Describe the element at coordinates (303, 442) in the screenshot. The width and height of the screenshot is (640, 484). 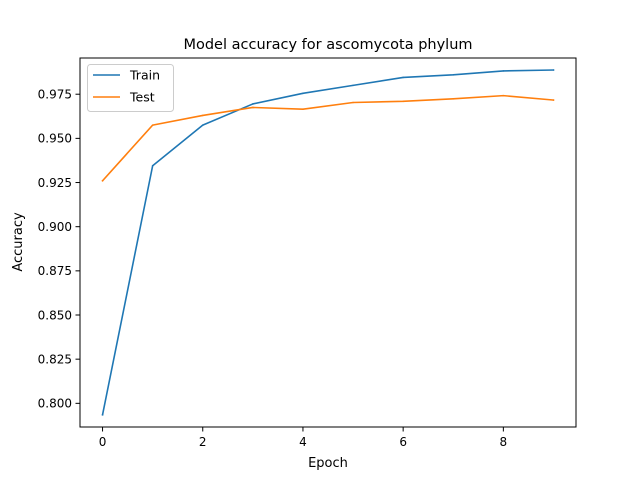
I see `x-tick-label: 4` at that location.